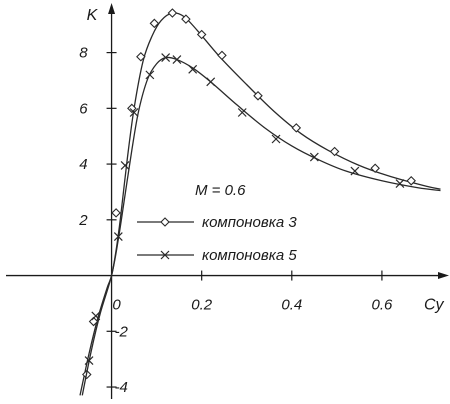 This screenshot has width=450, height=404. Describe the element at coordinates (116, 305) in the screenshot. I see `x-tick-label: 0` at that location.